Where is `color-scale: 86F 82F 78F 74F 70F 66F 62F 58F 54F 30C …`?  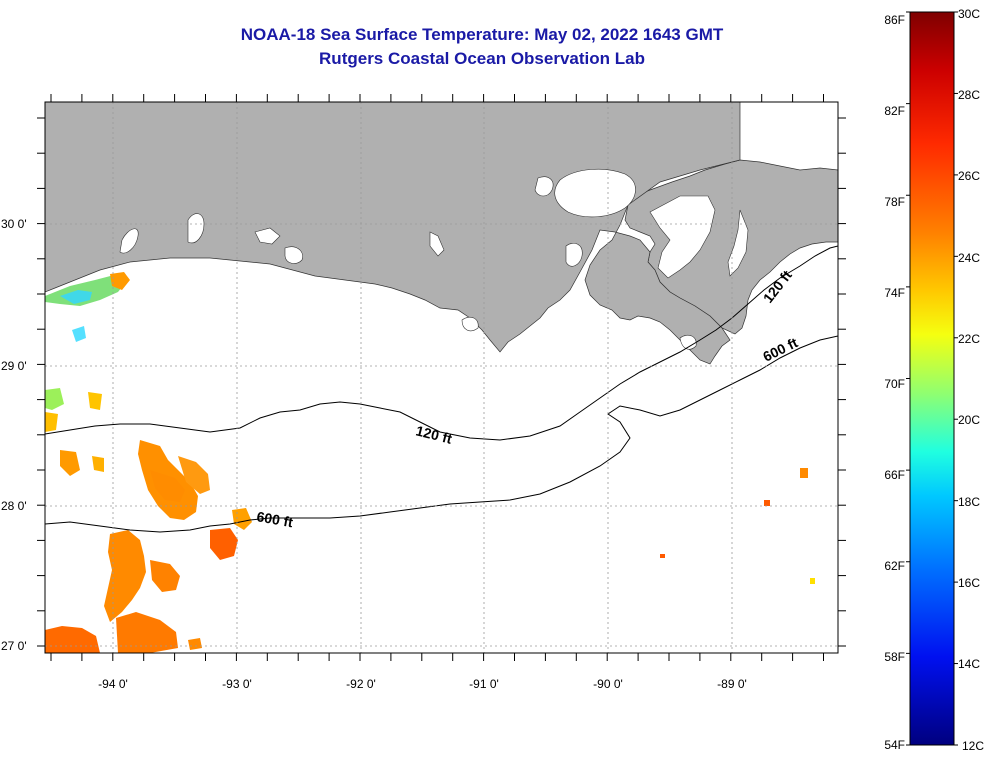
color-scale: 86F 82F 78F 74F 70F 66F 62F 58F 54F 30C … is located at coordinates (934, 380).